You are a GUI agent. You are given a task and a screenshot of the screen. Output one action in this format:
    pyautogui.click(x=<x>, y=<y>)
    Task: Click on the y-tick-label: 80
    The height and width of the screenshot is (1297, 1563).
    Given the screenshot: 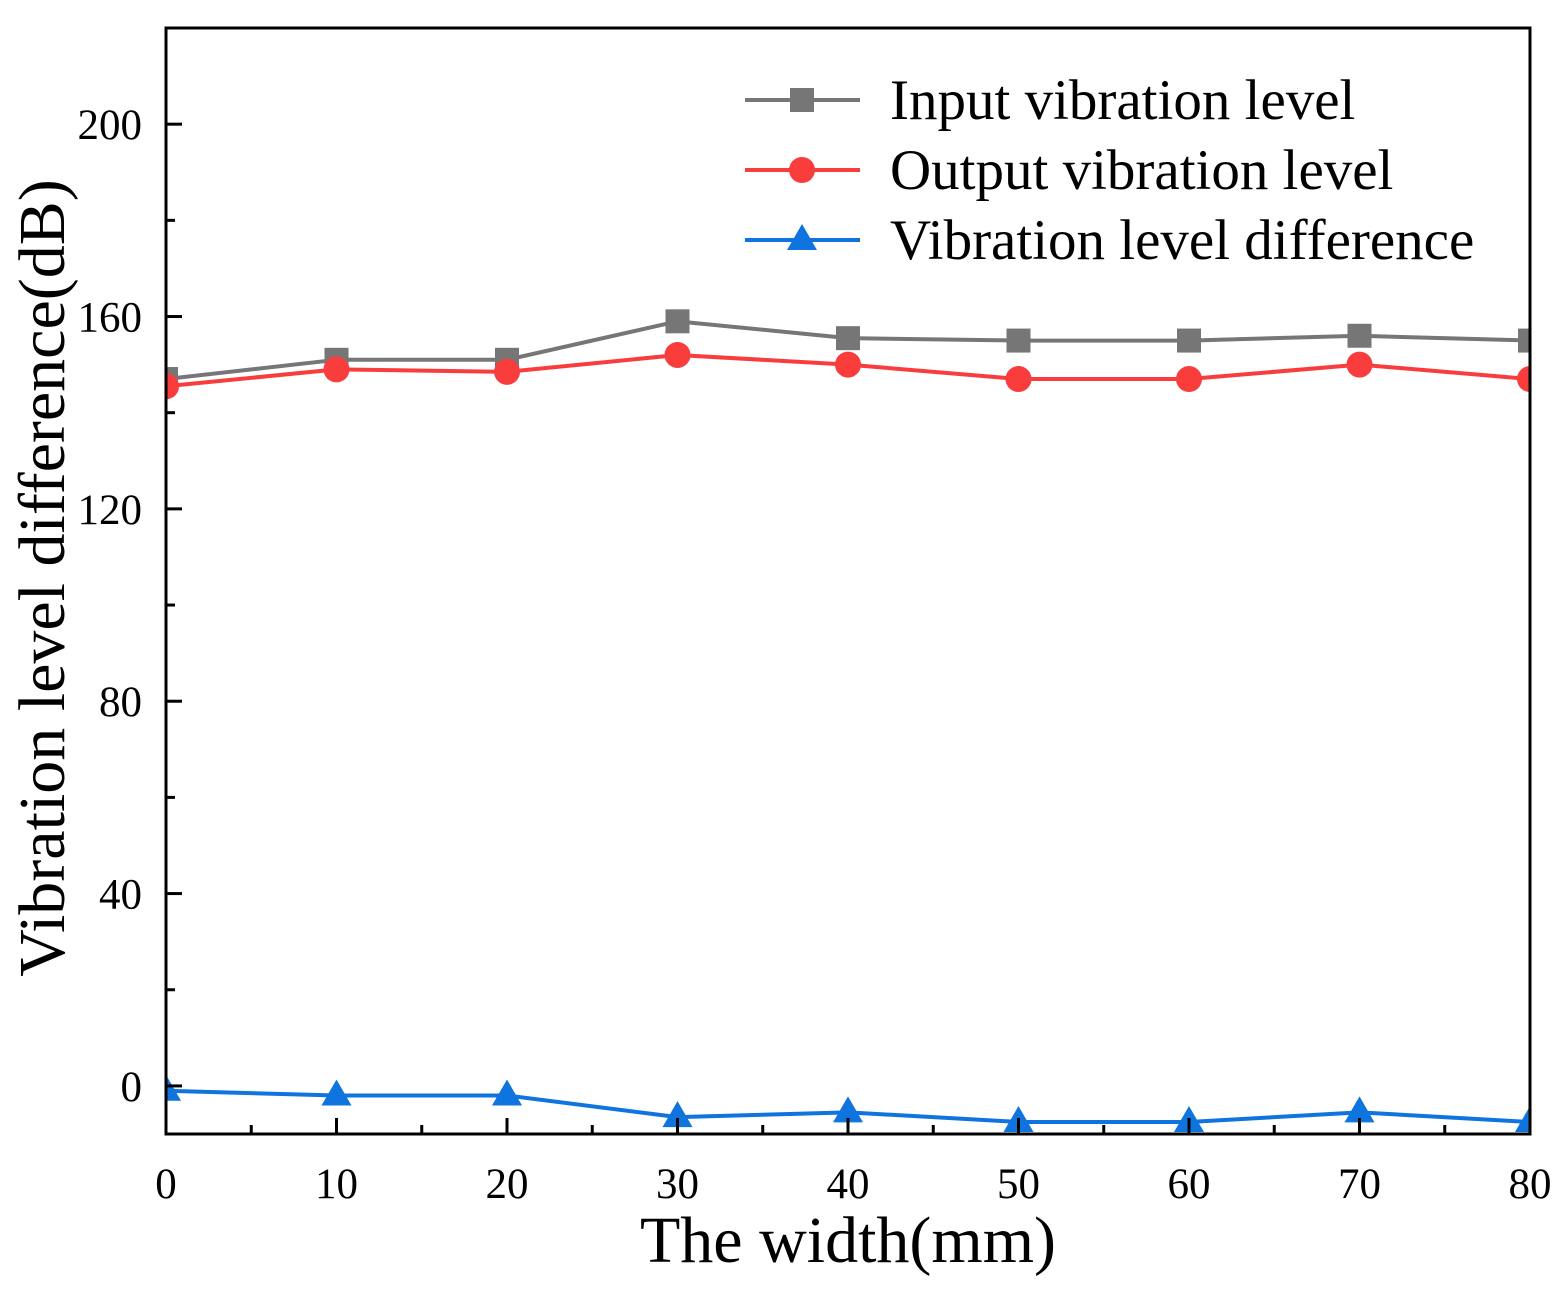 What is the action you would take?
    pyautogui.click(x=120, y=702)
    